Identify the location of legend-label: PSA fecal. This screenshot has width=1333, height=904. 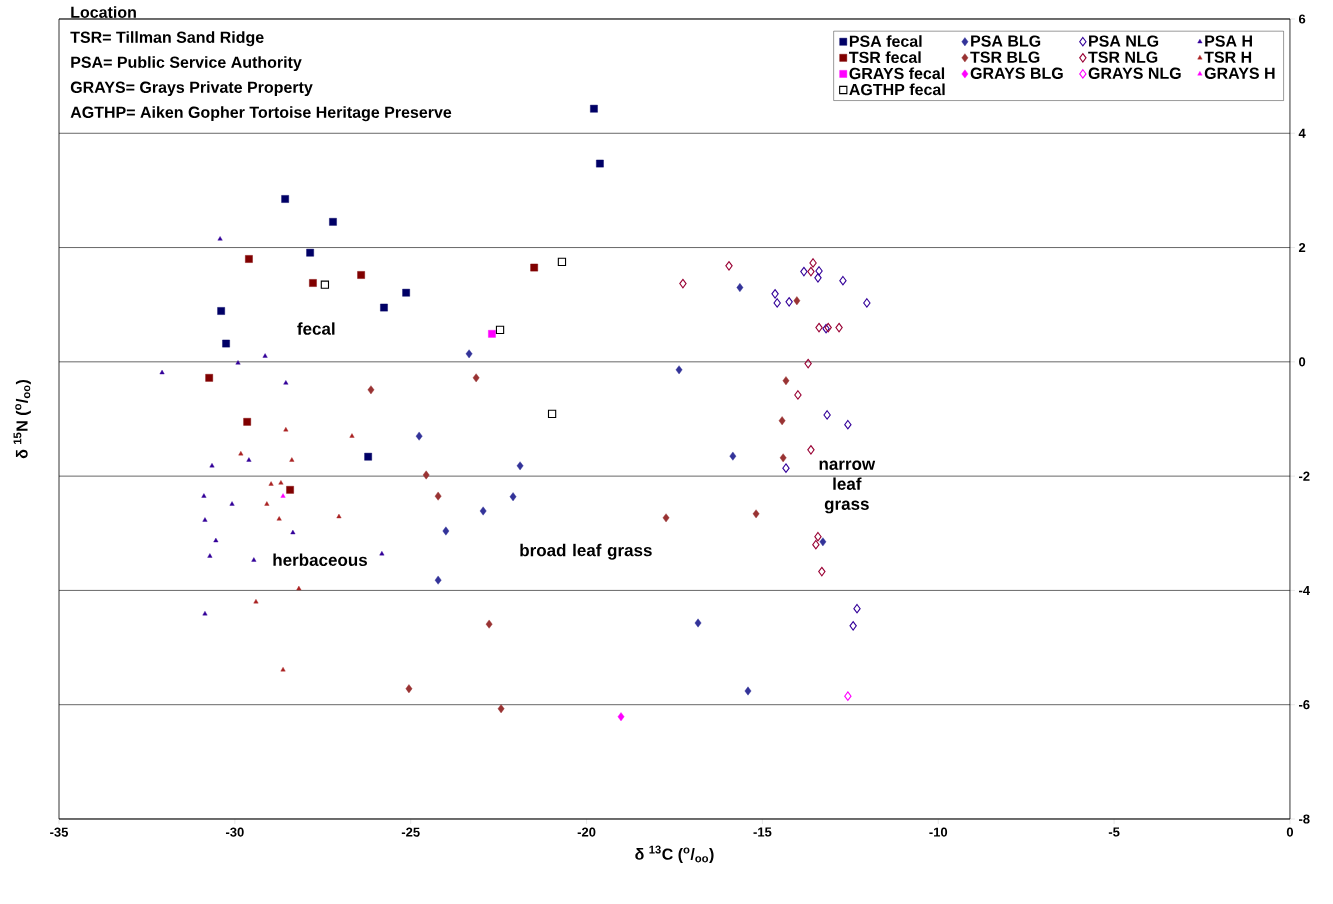
(885, 41).